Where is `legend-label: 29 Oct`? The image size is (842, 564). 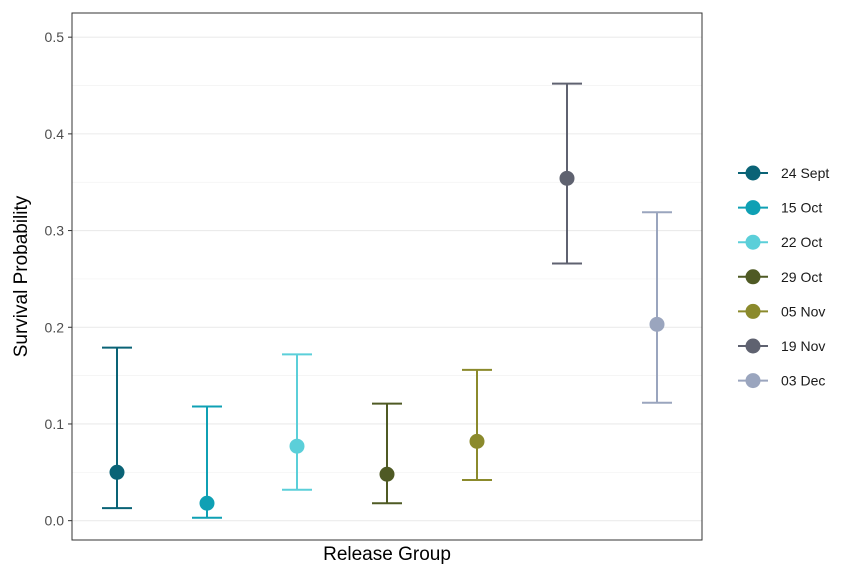
legend-label: 29 Oct is located at coordinates (801, 277).